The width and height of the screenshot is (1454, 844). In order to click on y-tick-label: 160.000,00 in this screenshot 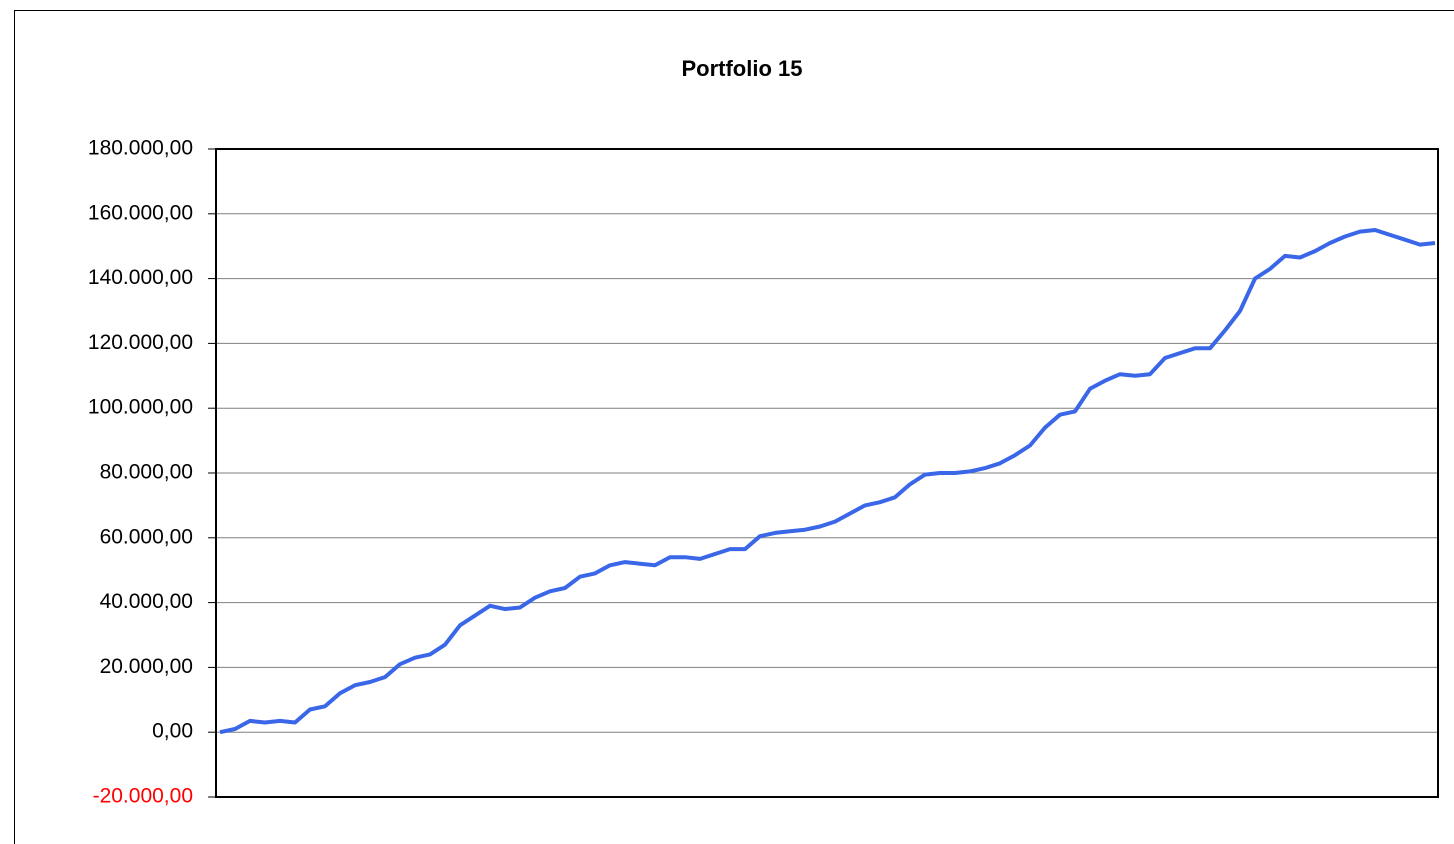, I will do `click(140, 212)`.